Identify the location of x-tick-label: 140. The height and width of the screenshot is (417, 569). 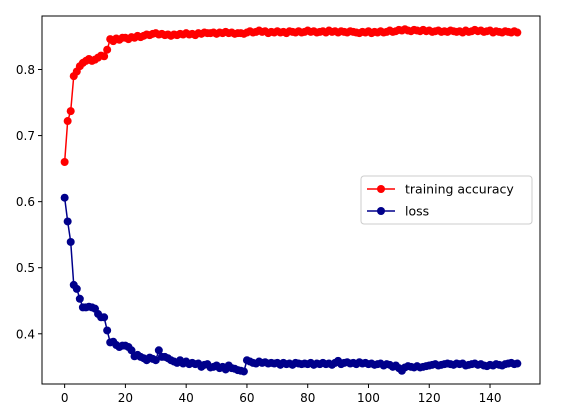
(490, 398).